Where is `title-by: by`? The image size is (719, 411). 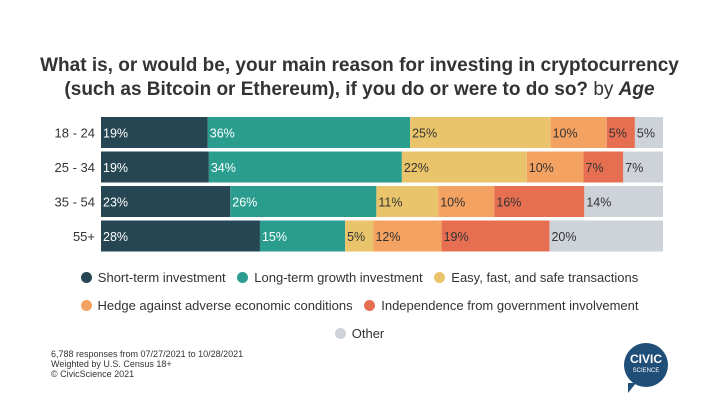
title-by: by is located at coordinates (603, 89).